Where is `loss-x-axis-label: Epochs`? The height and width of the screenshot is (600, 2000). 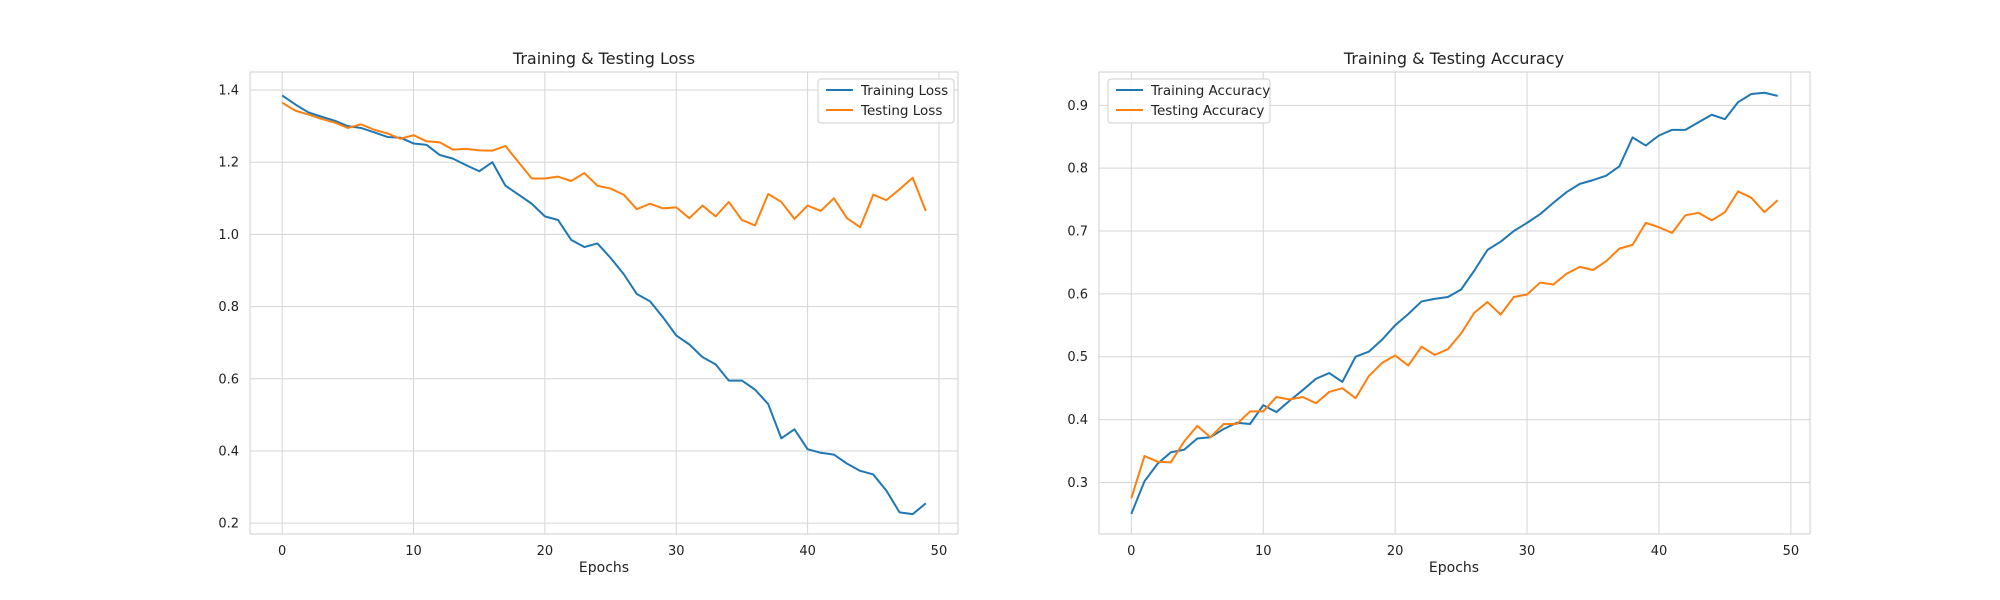
loss-x-axis-label: Epochs is located at coordinates (604, 568).